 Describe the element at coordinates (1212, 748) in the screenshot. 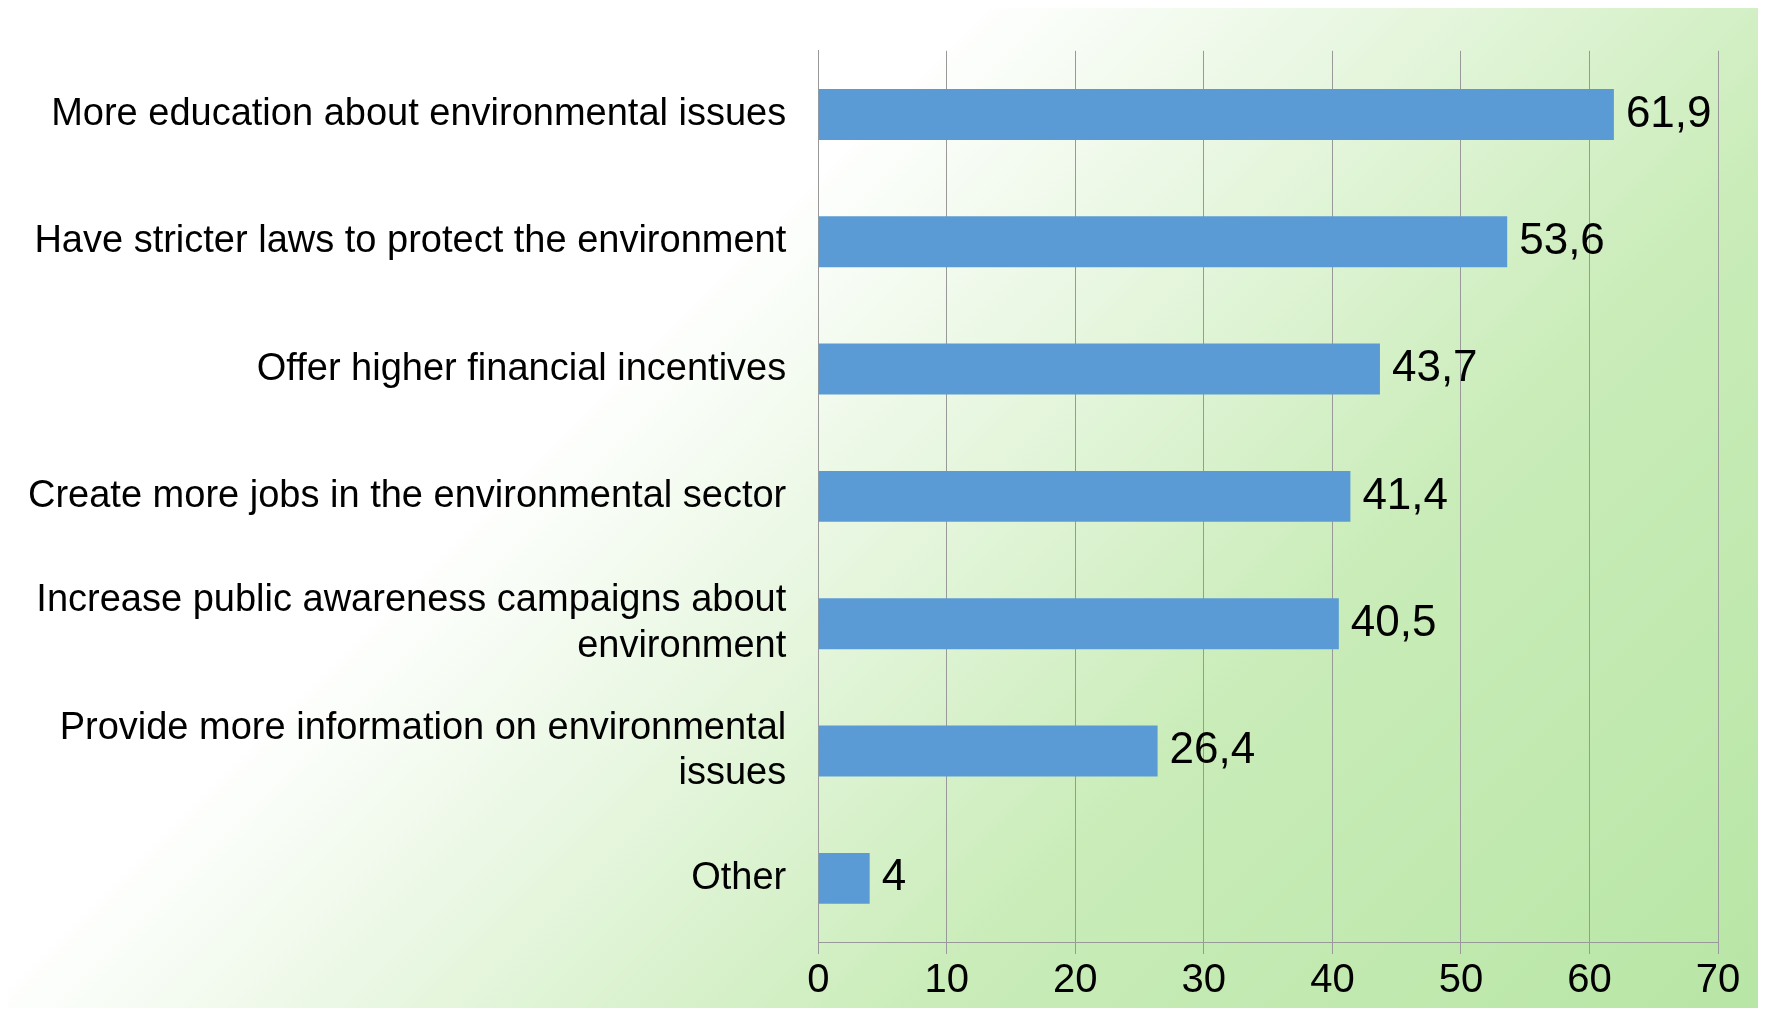

I see `data-label: 26,4` at that location.